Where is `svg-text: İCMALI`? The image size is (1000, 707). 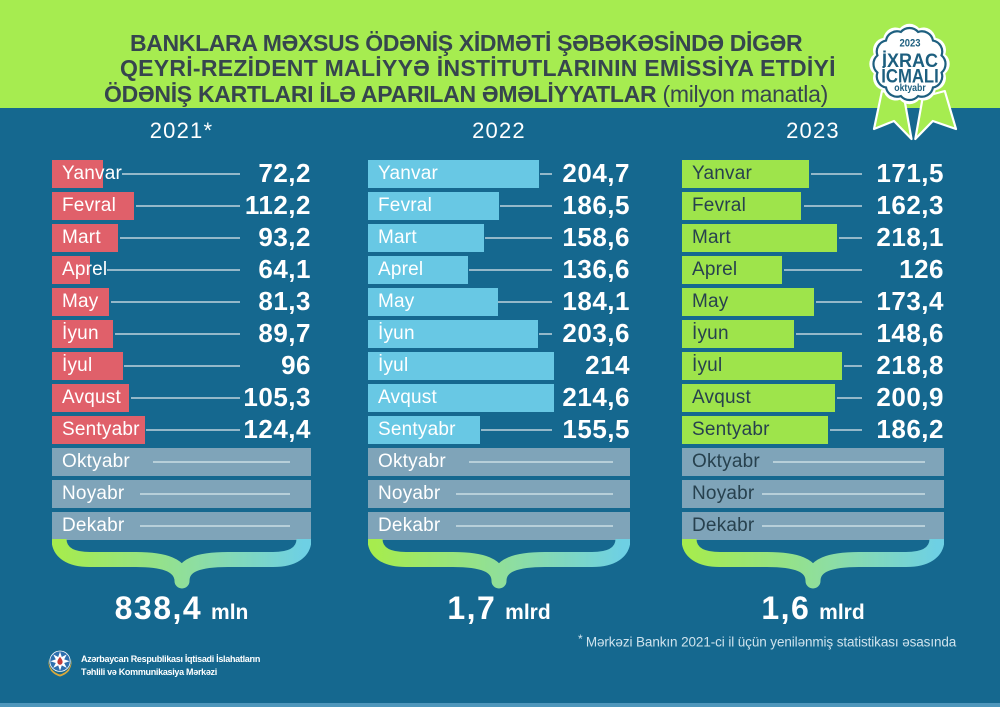
svg-text: İCMALI is located at coordinates (910, 76).